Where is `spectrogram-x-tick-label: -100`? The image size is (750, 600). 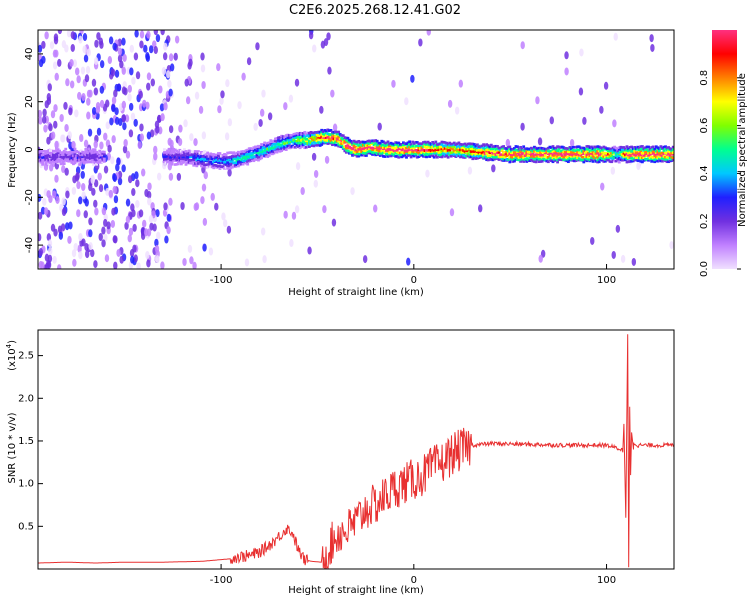 spectrogram-x-tick-label: -100 is located at coordinates (221, 280).